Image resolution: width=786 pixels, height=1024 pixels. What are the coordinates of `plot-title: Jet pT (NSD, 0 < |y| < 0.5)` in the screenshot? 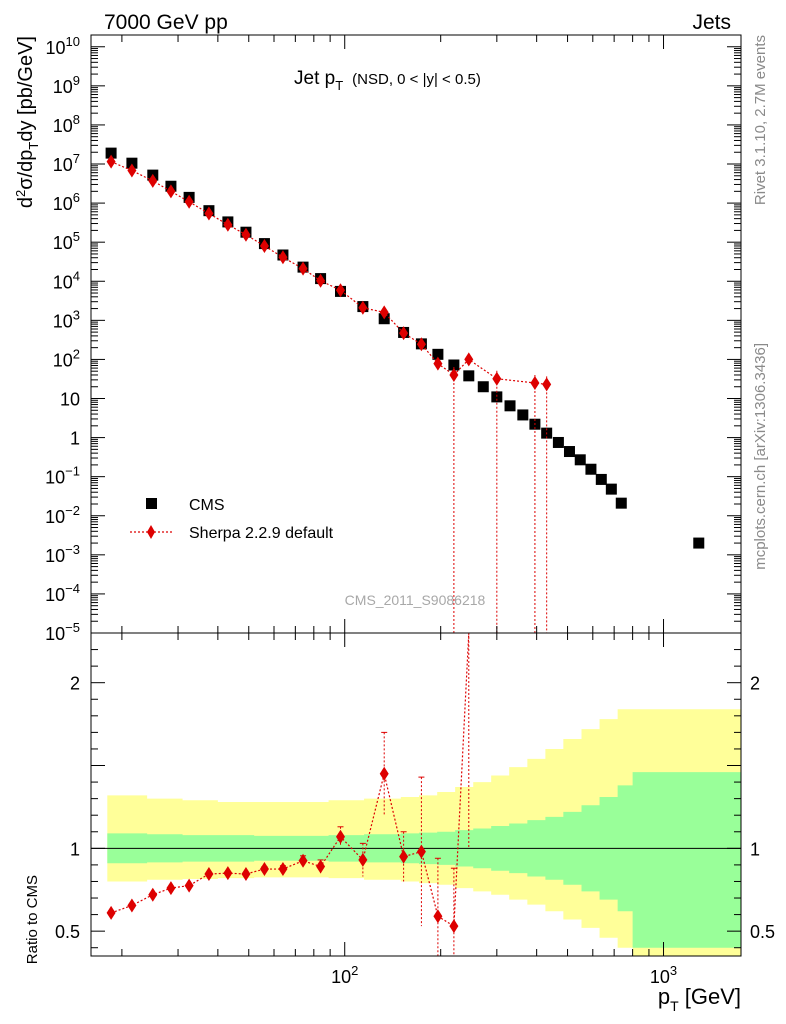 It's located at (387, 80).